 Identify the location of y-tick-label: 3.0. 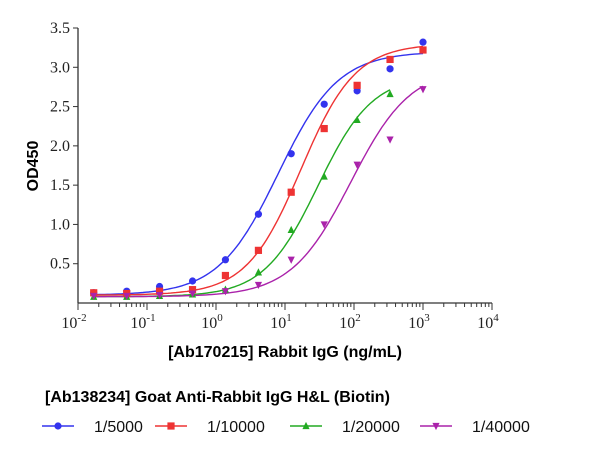
(60, 67).